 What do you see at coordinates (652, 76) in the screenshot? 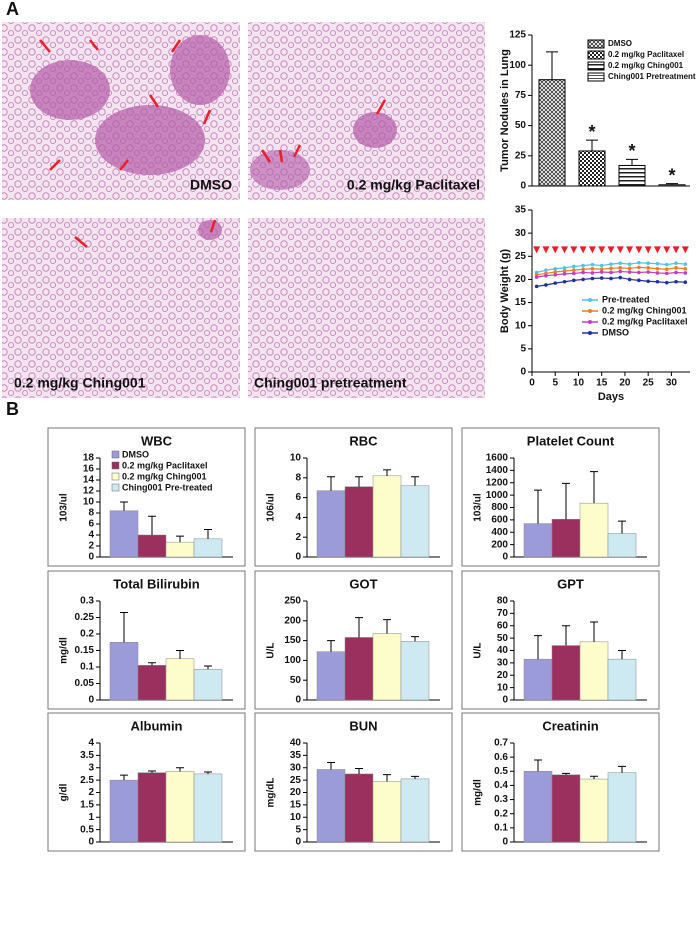
I see `legend-label: Ching001 Pretreatment` at bounding box center [652, 76].